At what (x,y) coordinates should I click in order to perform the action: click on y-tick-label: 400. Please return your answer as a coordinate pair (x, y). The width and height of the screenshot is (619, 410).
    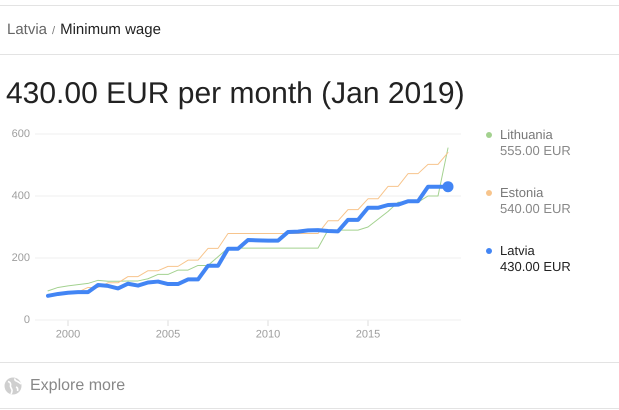
    Looking at the image, I should click on (21, 196).